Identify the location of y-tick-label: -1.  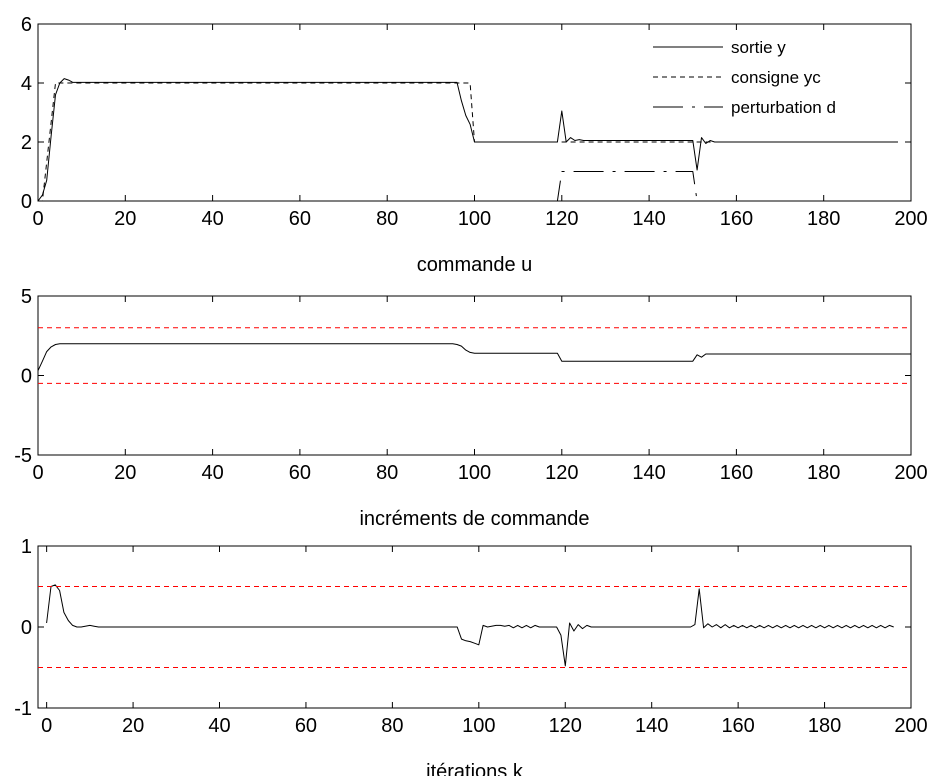
(23, 709).